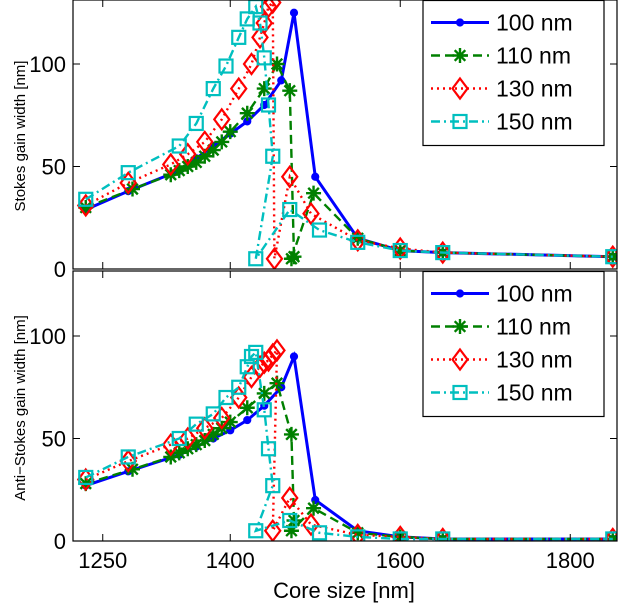  What do you see at coordinates (513, 73) in the screenshot?
I see `stokes-legend: 100 nm 110 nm 130 nm 150 nm` at bounding box center [513, 73].